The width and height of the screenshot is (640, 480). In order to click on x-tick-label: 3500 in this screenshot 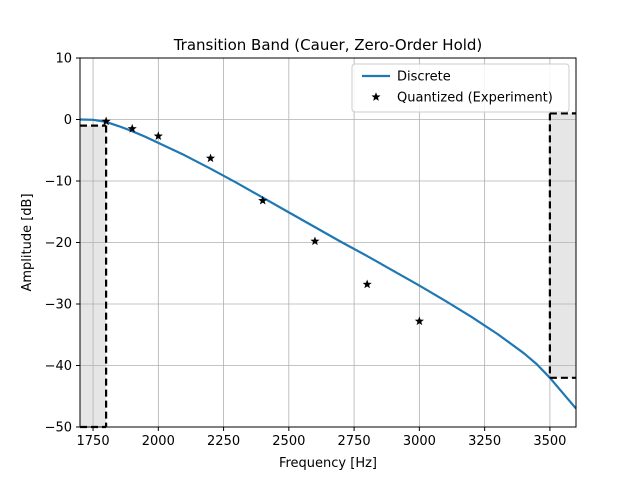, I will do `click(549, 441)`.